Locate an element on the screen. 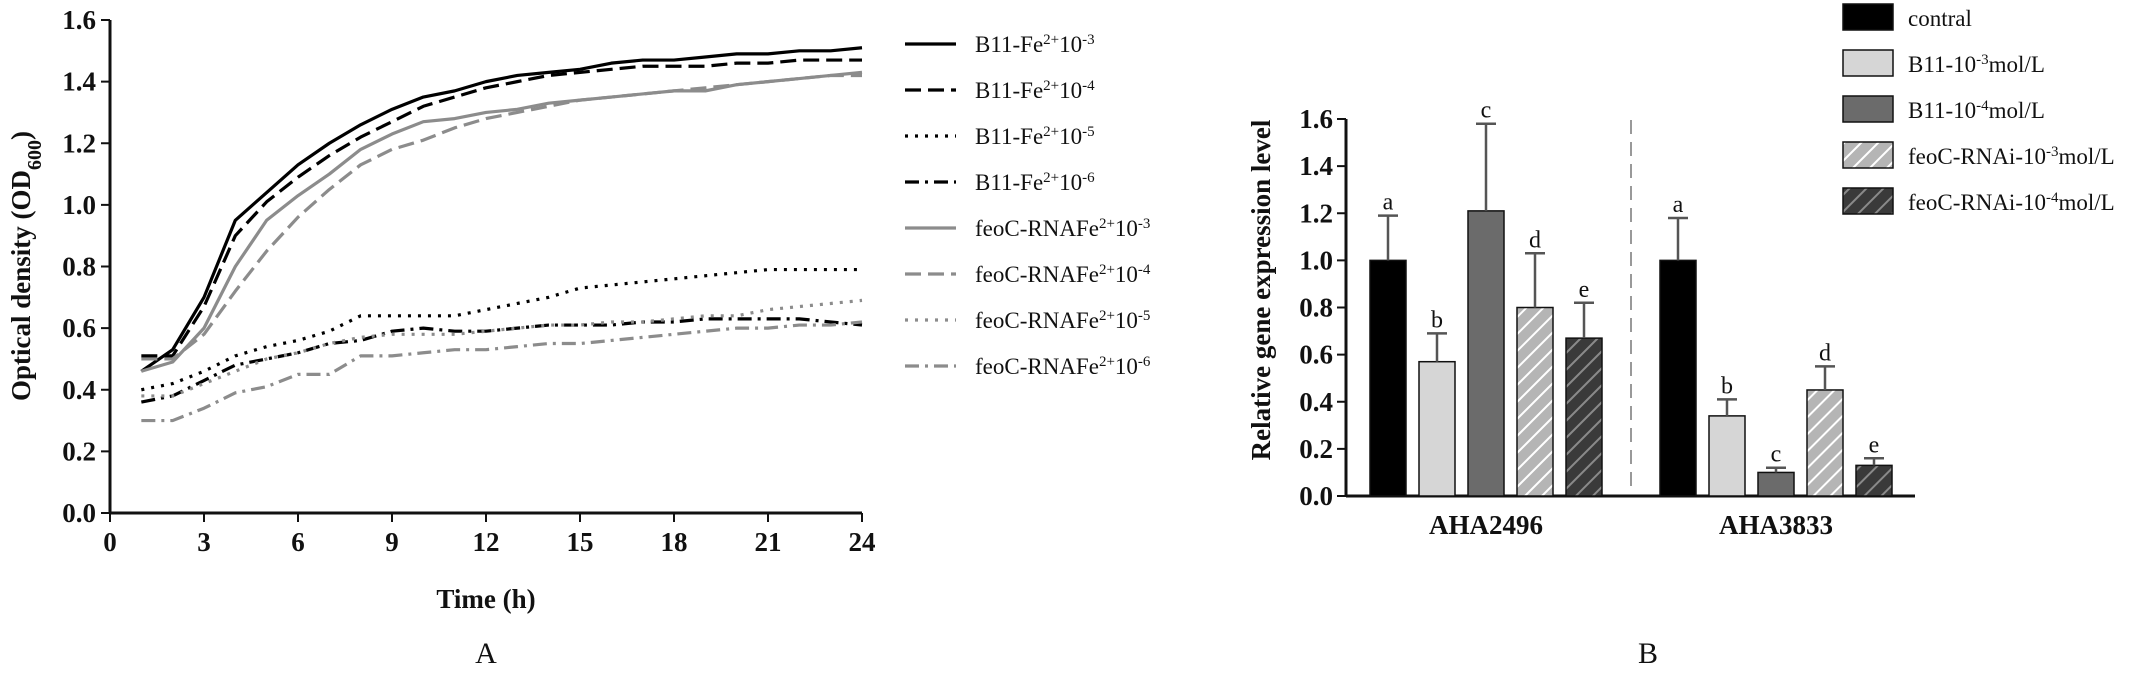  panel-a-x-tick-label: 18 is located at coordinates (674, 542).